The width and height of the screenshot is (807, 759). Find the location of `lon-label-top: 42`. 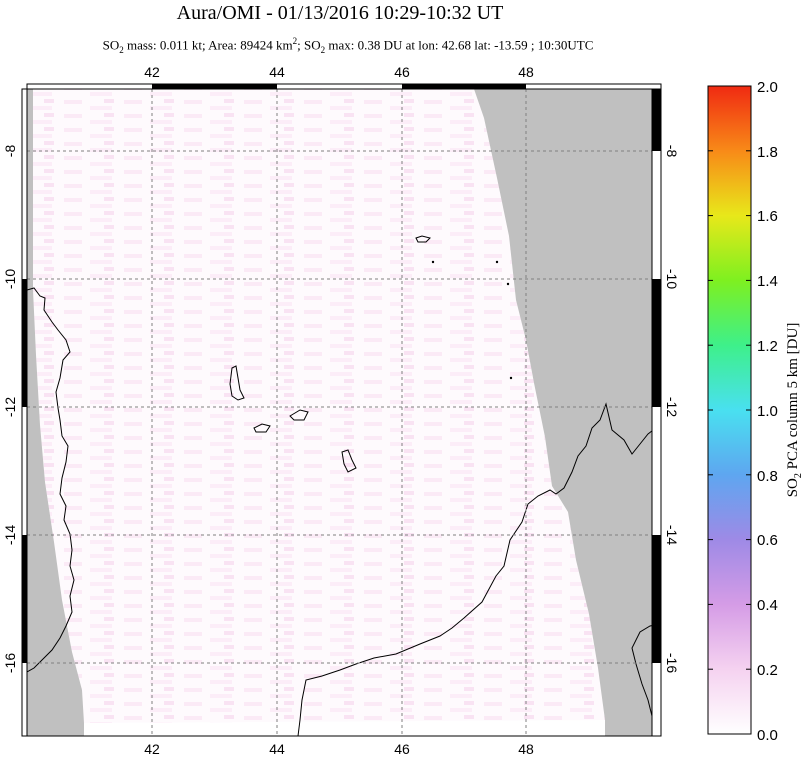

lon-label-top: 42 is located at coordinates (152, 72).